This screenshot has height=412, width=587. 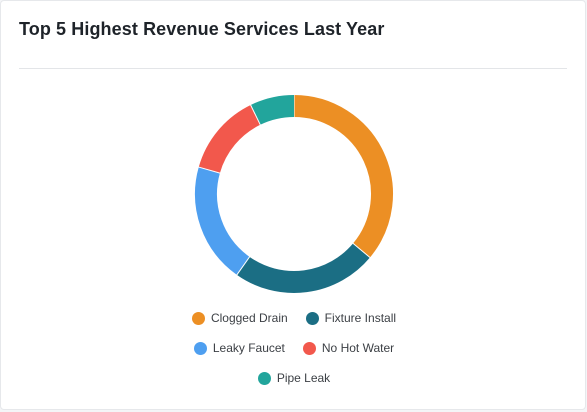 What do you see at coordinates (309, 348) in the screenshot?
I see `legend-swatch-no-hot-water` at bounding box center [309, 348].